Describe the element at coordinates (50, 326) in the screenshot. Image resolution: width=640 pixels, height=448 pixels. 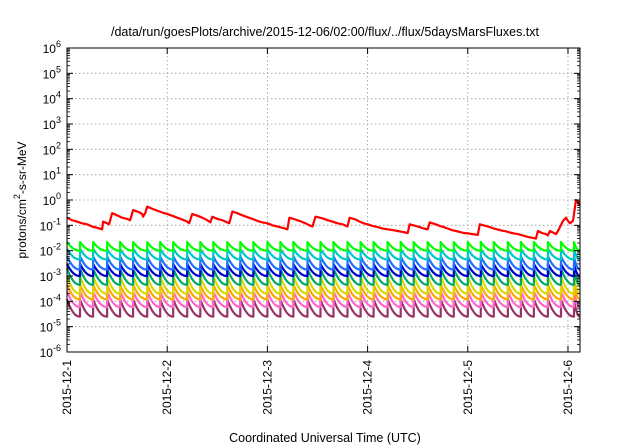
I see `y-tick-label: 10⁻⁵` at that location.